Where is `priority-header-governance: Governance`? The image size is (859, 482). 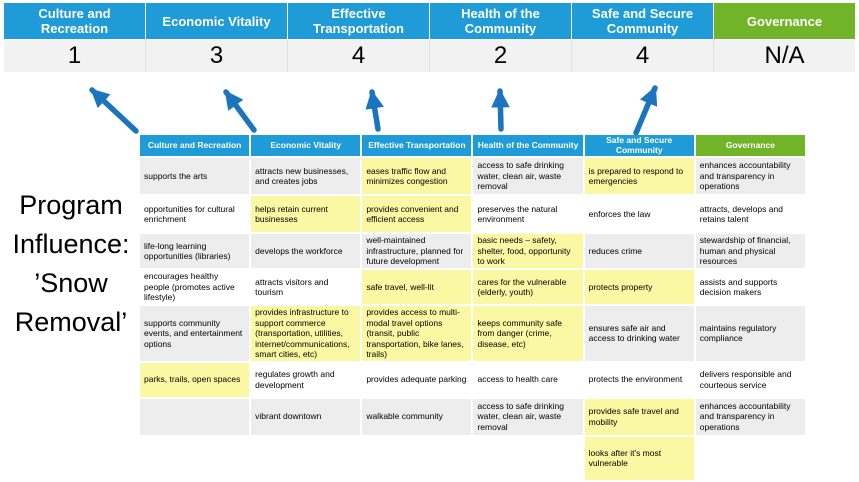
priority-header-governance: Governance is located at coordinates (784, 21).